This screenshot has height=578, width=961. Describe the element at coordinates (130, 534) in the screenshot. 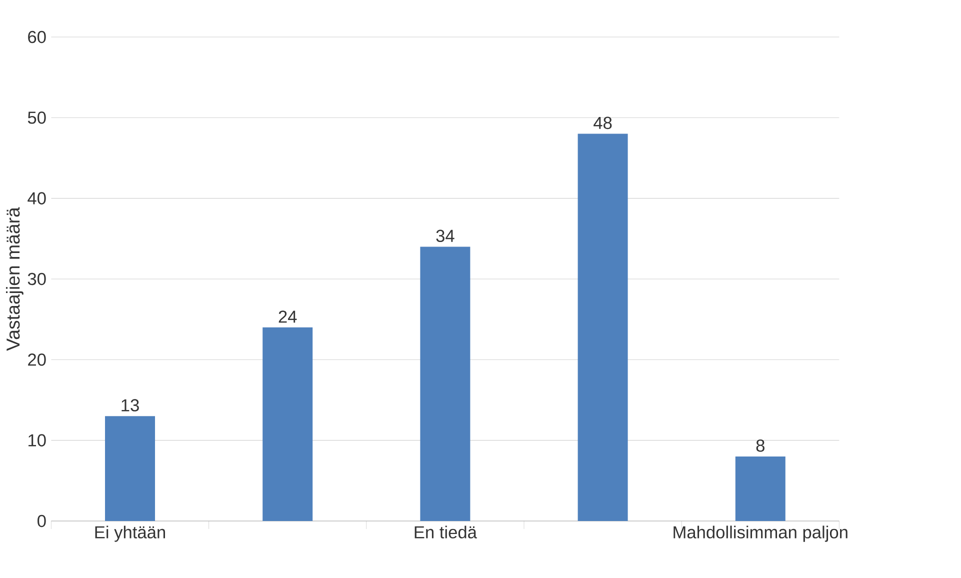

I see `x-tick-label: Ei yhtään` at that location.